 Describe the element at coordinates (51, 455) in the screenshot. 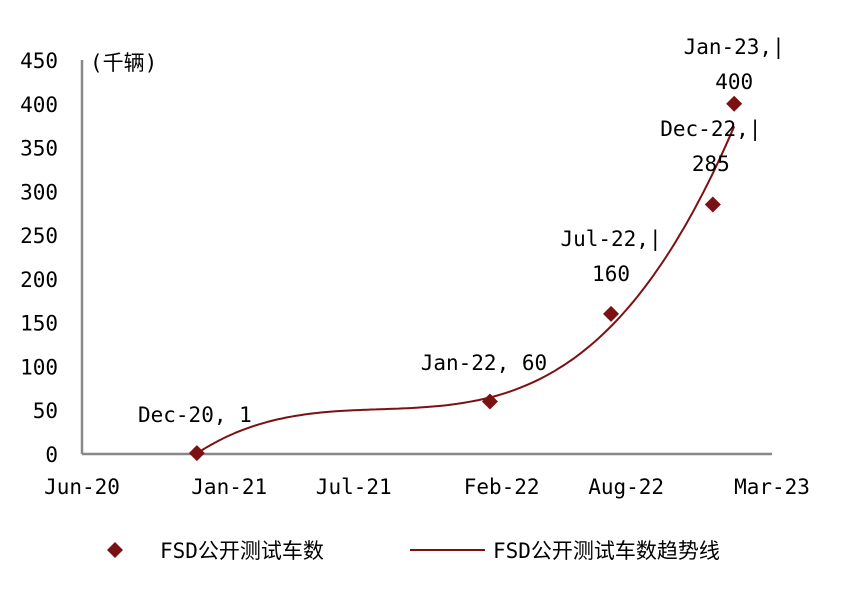

I see `y-tick-label: 0` at that location.